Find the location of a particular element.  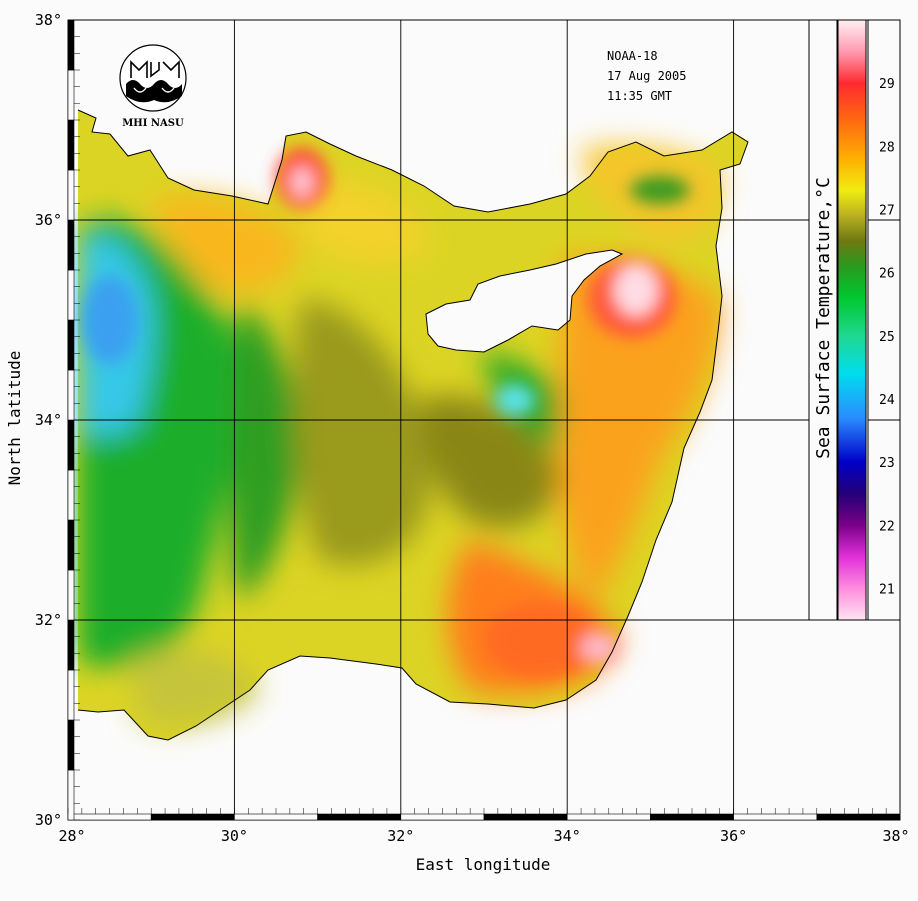

cyprus-island is located at coordinates (524, 301).